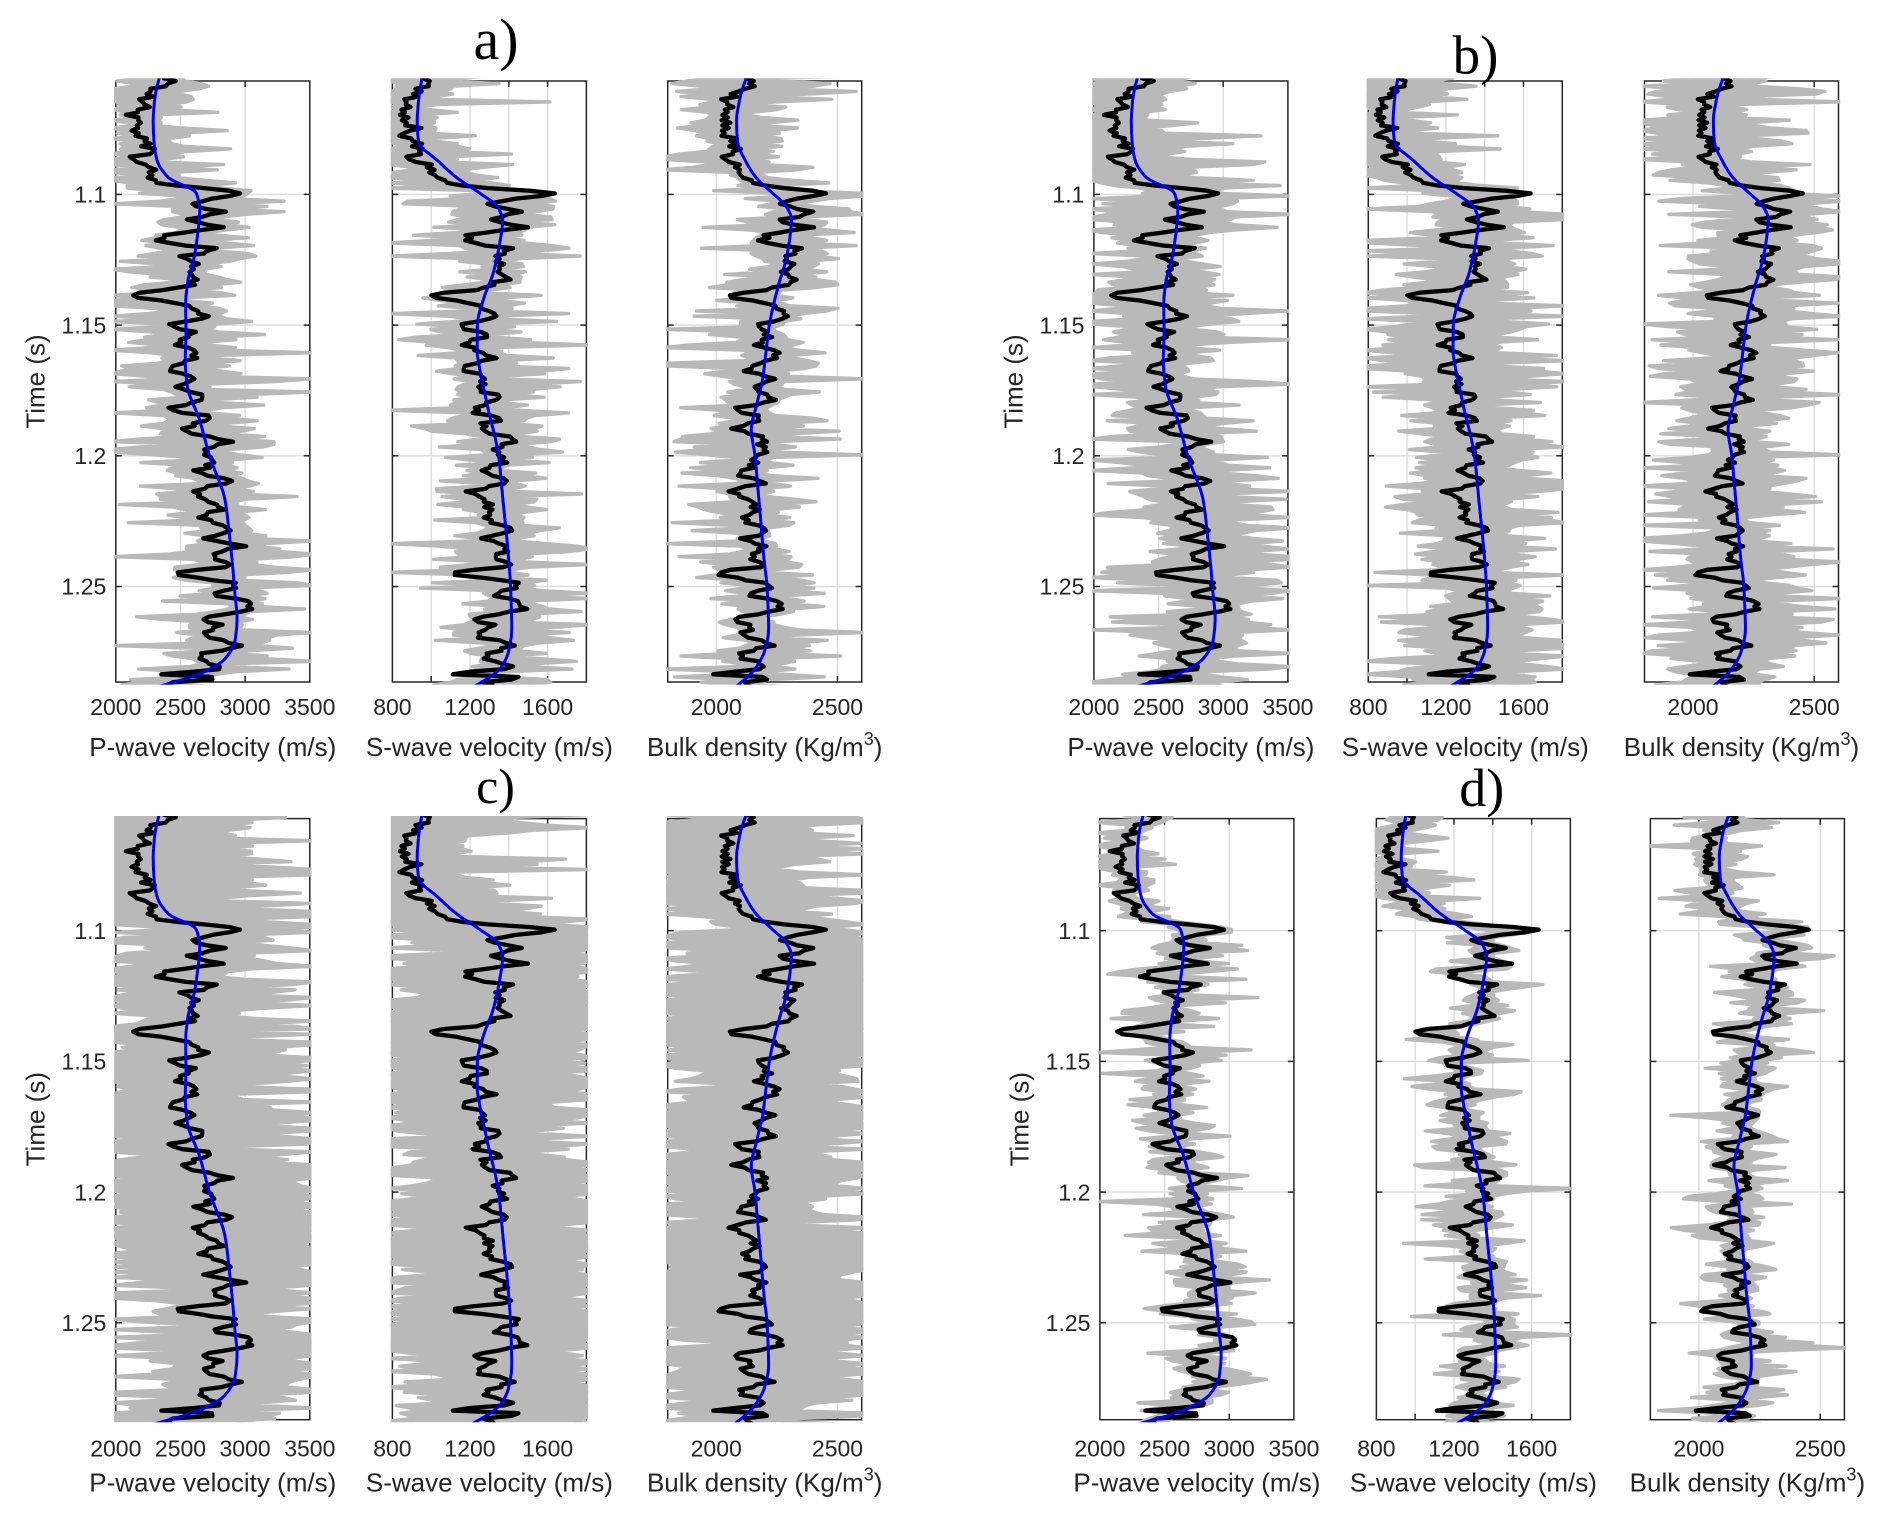  I want to click on svg-text: c), so click(495, 786).